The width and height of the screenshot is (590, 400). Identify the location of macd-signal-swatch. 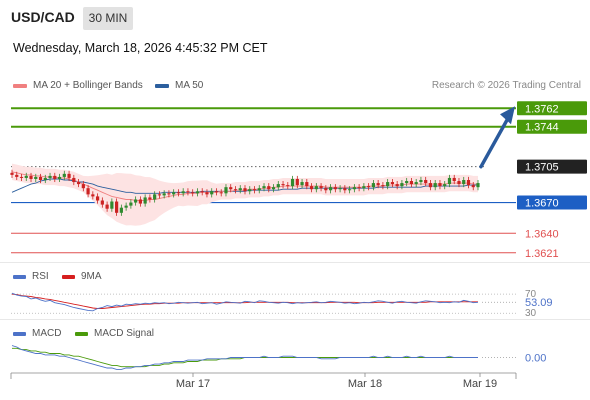
(81, 334).